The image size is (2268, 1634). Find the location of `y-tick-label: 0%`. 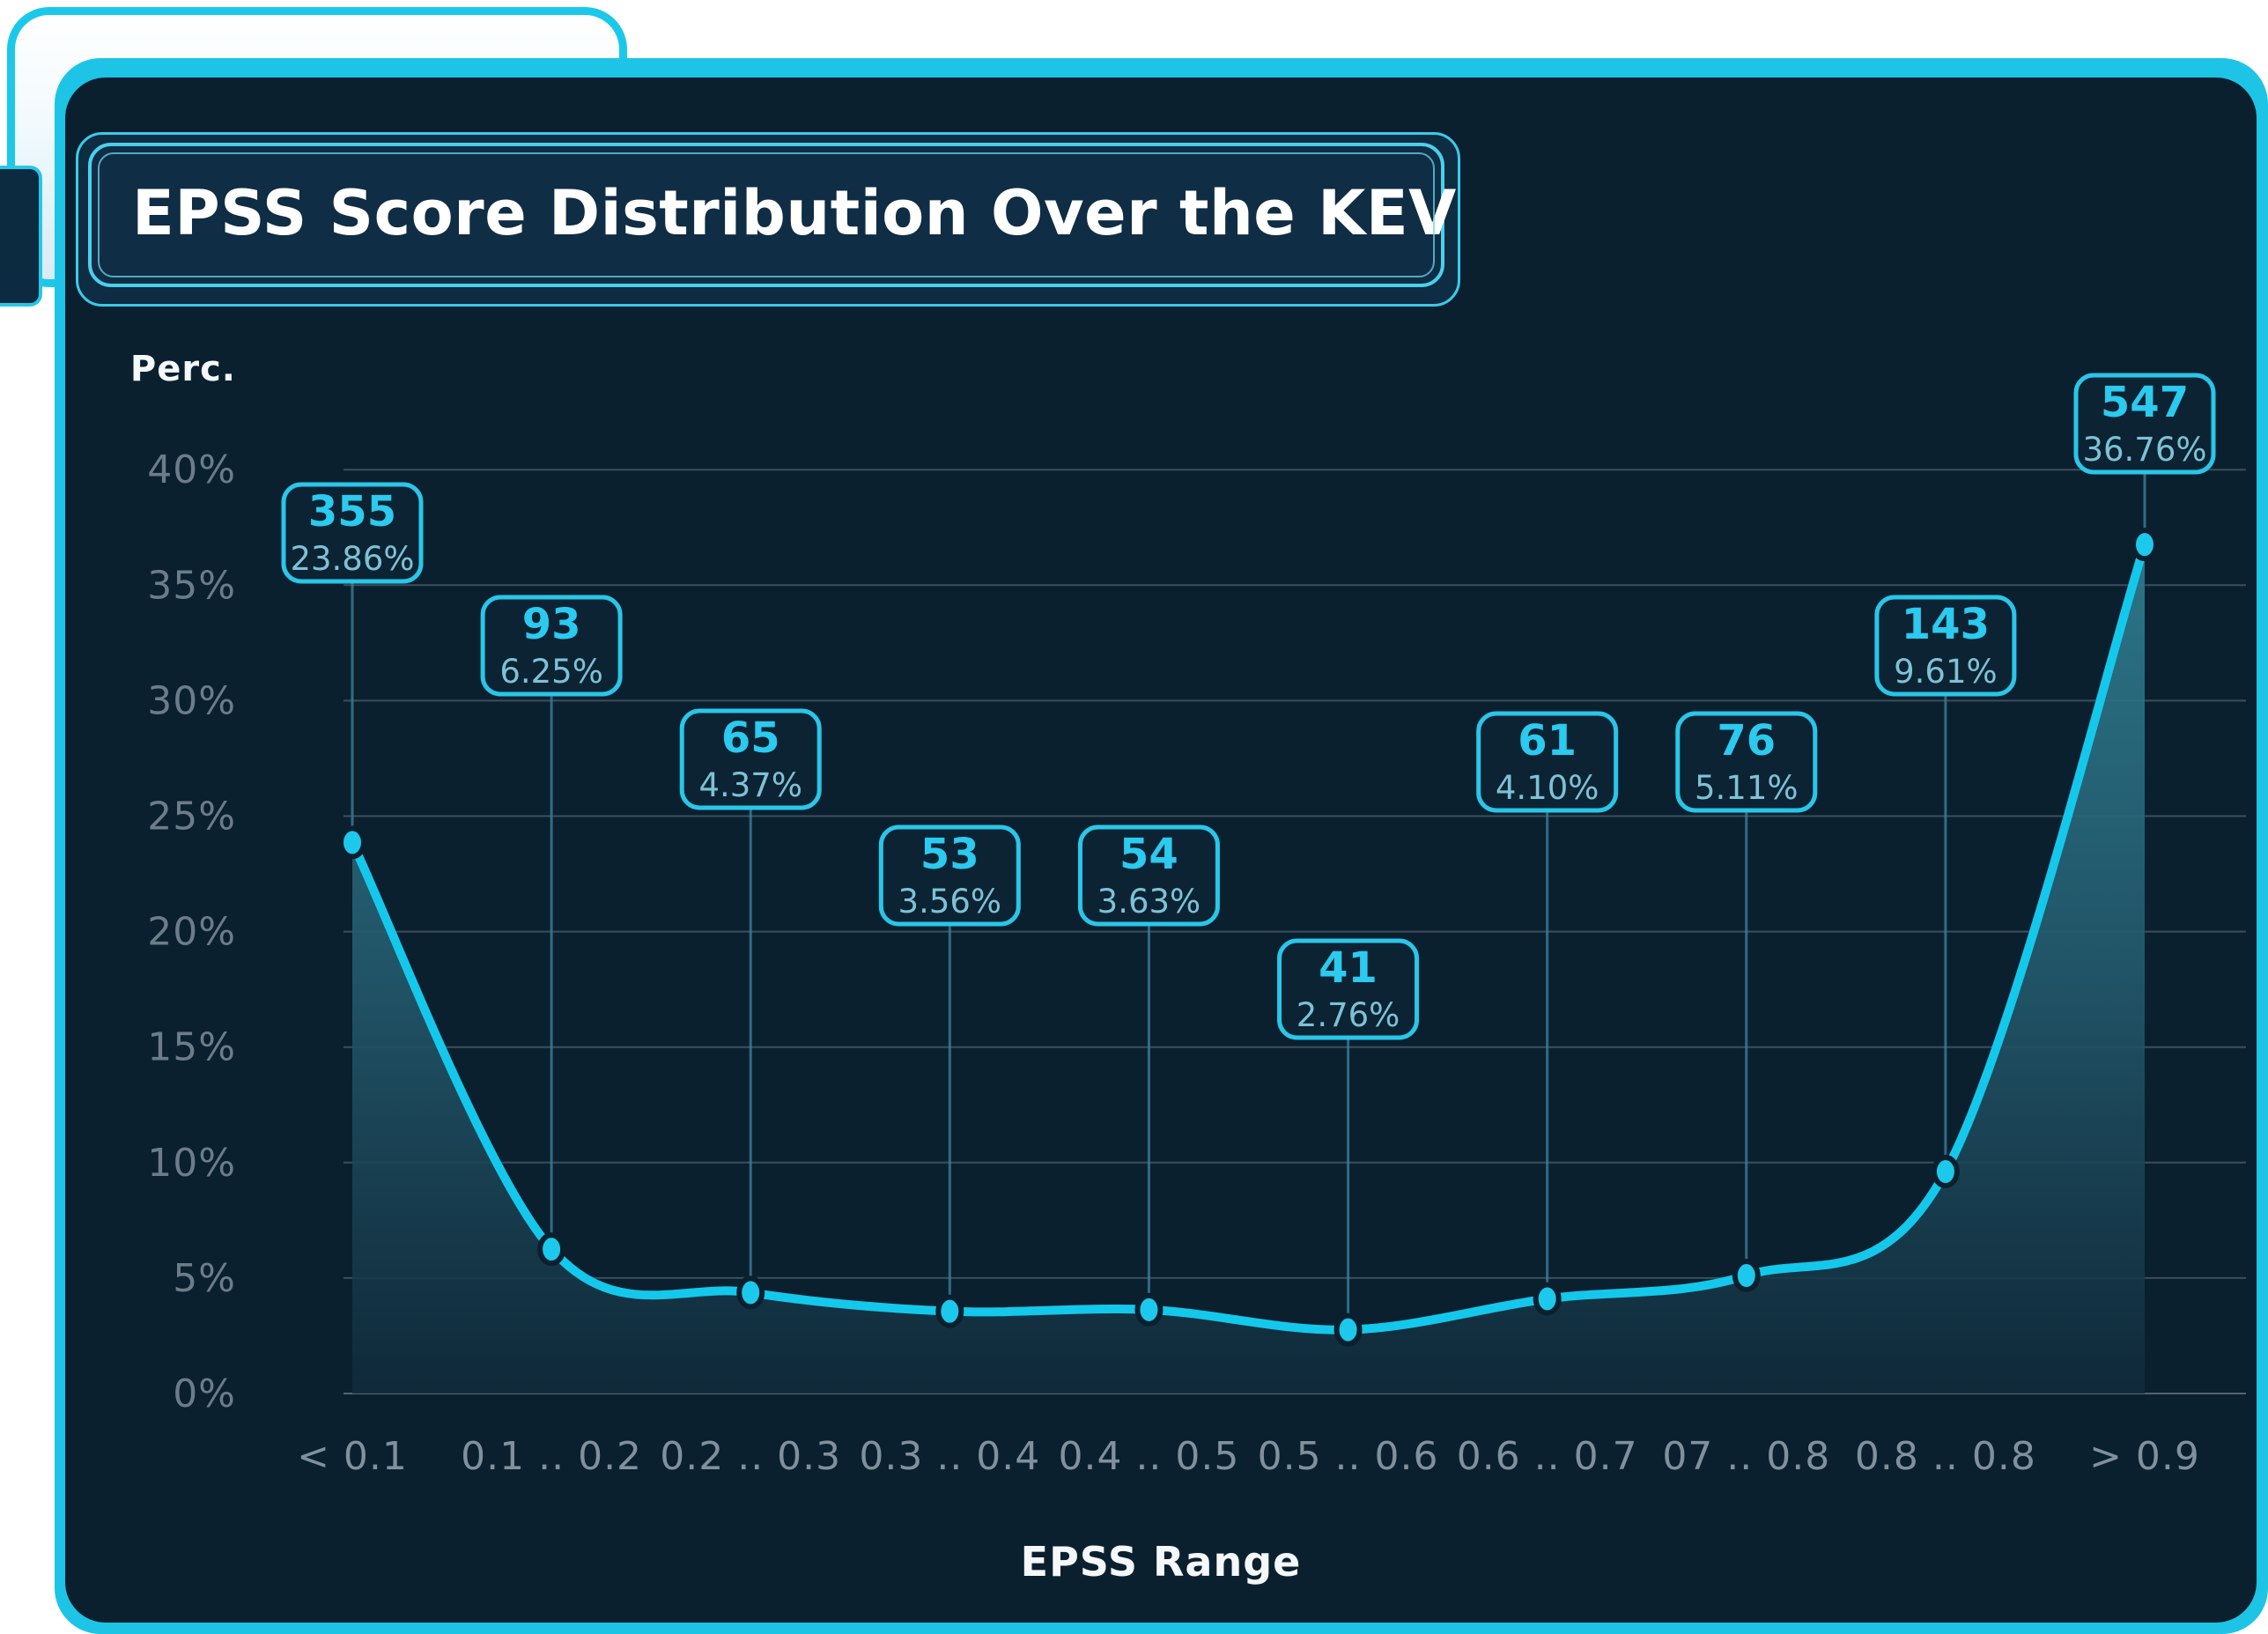

y-tick-label: 0% is located at coordinates (205, 1394).